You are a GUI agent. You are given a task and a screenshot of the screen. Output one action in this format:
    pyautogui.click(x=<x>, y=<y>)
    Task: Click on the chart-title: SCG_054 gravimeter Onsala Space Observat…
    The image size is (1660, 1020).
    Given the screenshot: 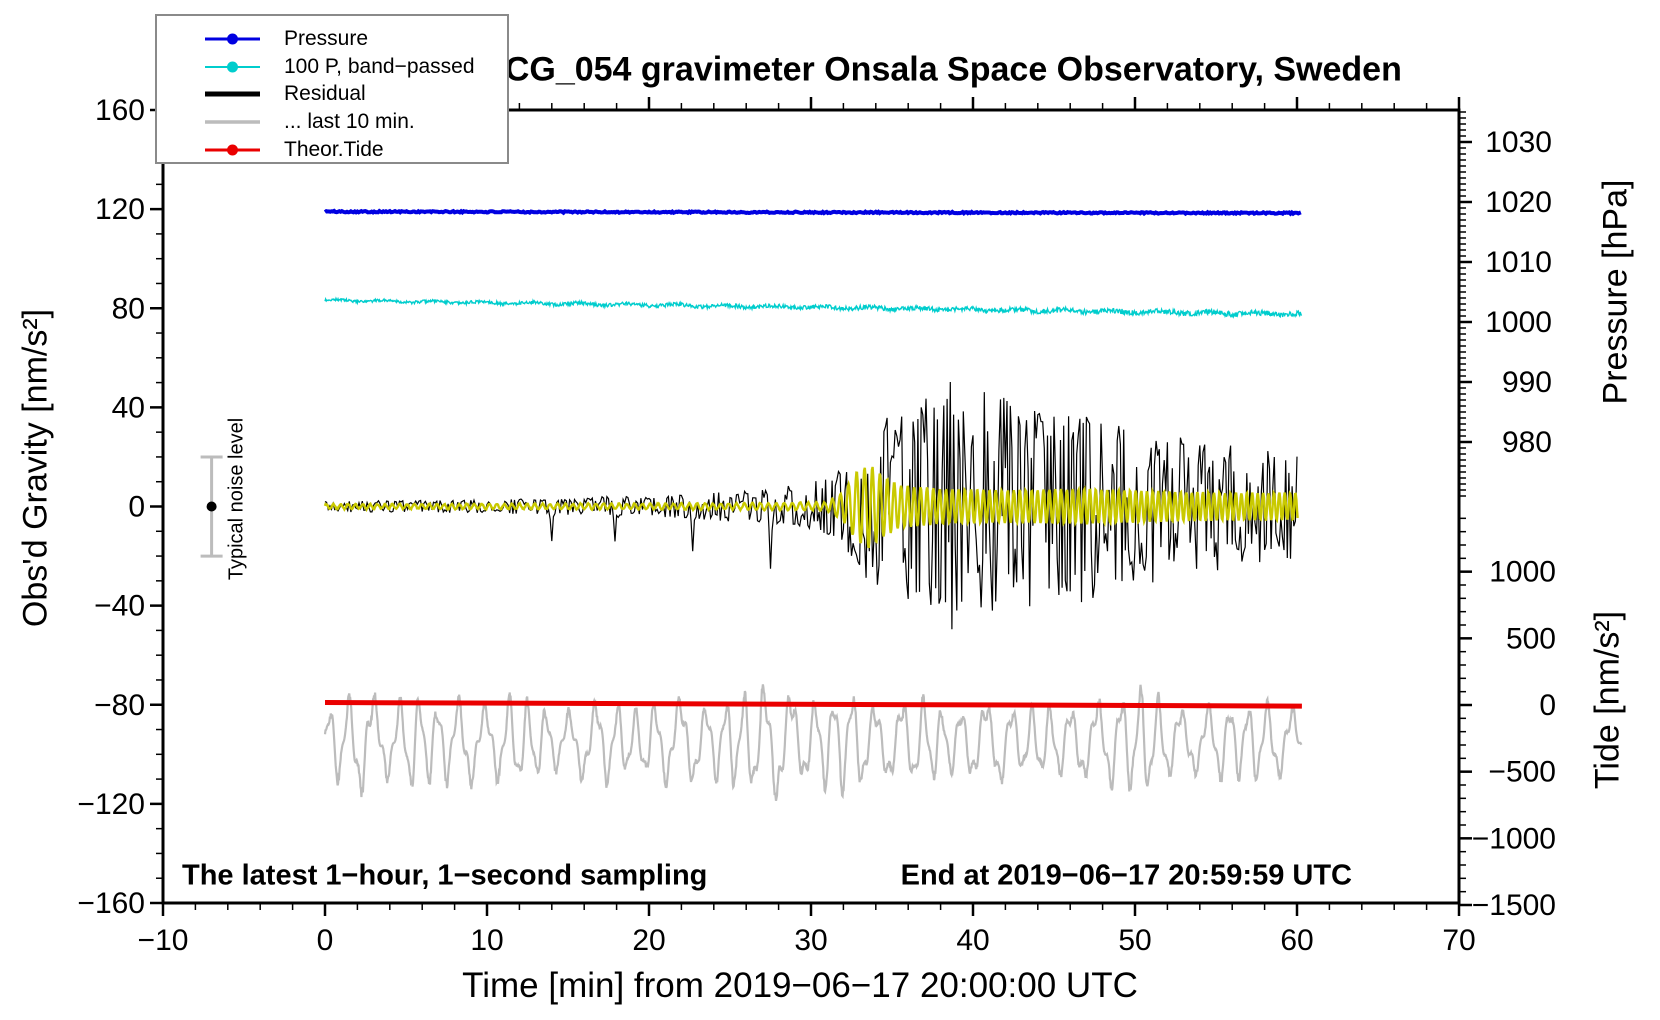 What is the action you would take?
    pyautogui.click(x=942, y=69)
    